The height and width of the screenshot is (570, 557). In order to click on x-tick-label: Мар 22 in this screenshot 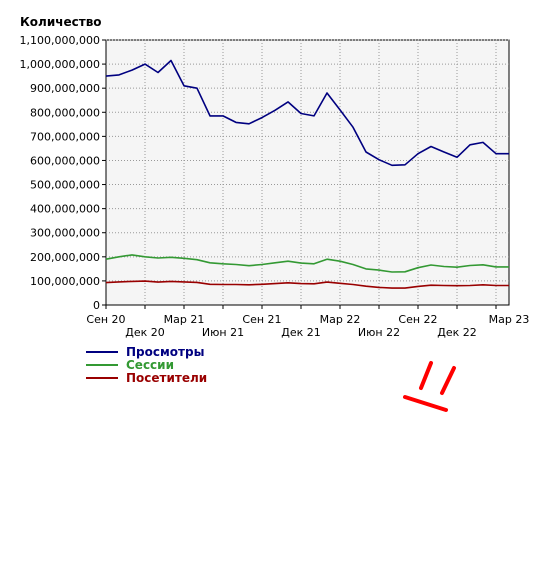, I will do `click(340, 319)`.